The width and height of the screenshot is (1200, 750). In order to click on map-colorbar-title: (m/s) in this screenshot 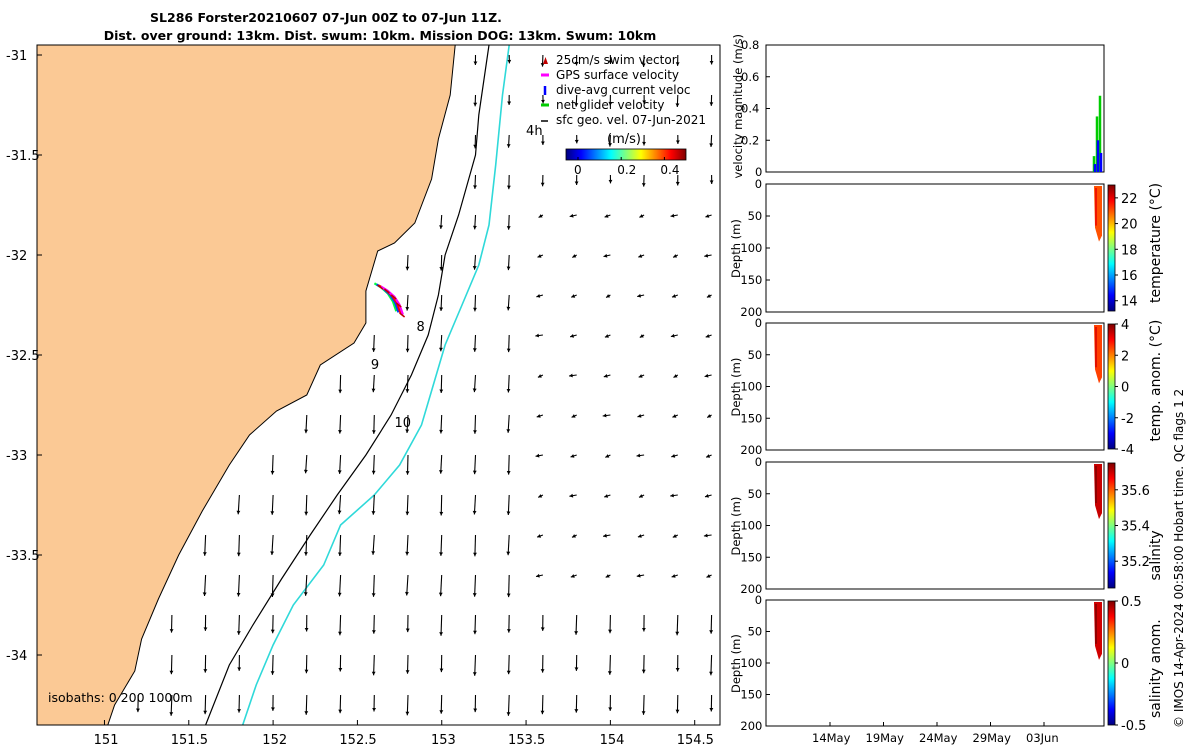, I will do `click(624, 139)`.